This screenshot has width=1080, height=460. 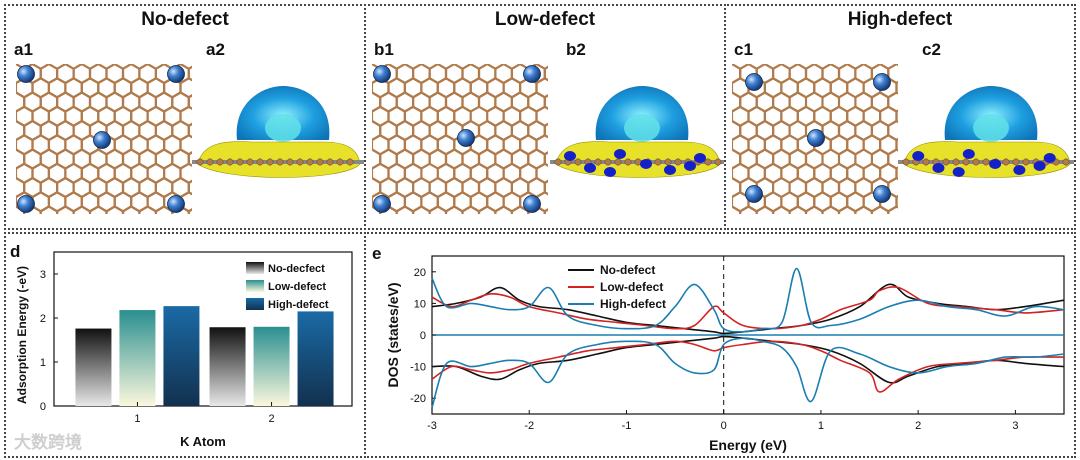 I want to click on x-axis-label: K Atom, so click(x=203, y=441).